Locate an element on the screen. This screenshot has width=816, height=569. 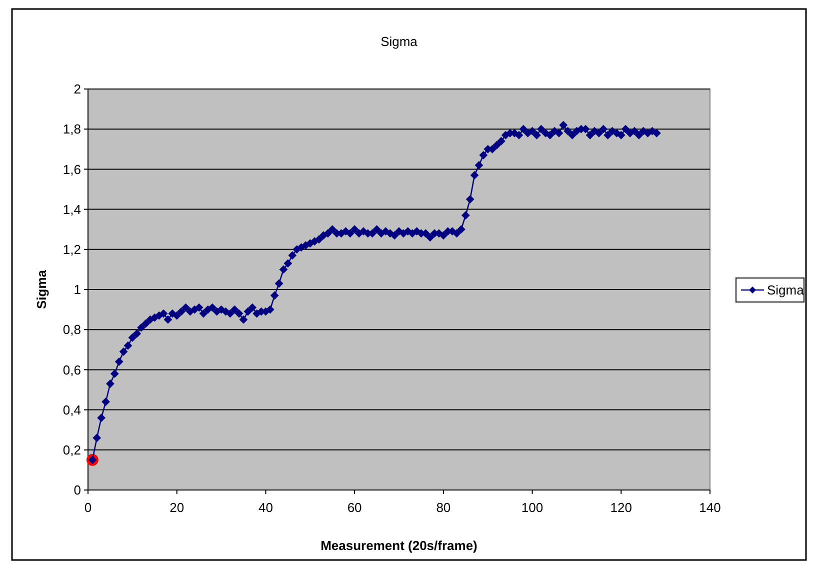
x-axis-title: Measurement (20s/frame) is located at coordinates (399, 545).